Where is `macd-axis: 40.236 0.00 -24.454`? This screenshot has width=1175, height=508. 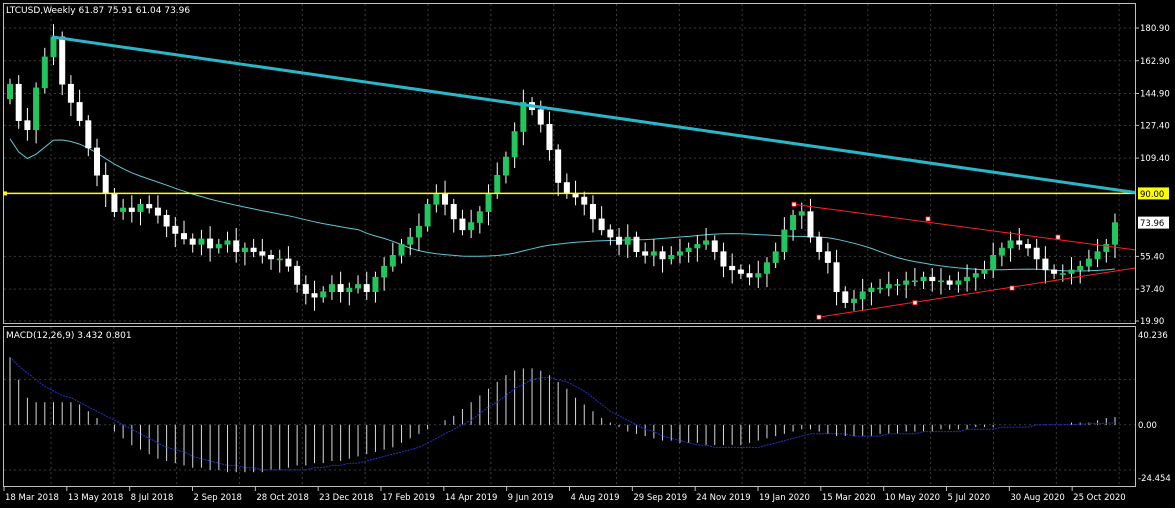
macd-axis: 40.236 0.00 -24.454 is located at coordinates (1154, 407).